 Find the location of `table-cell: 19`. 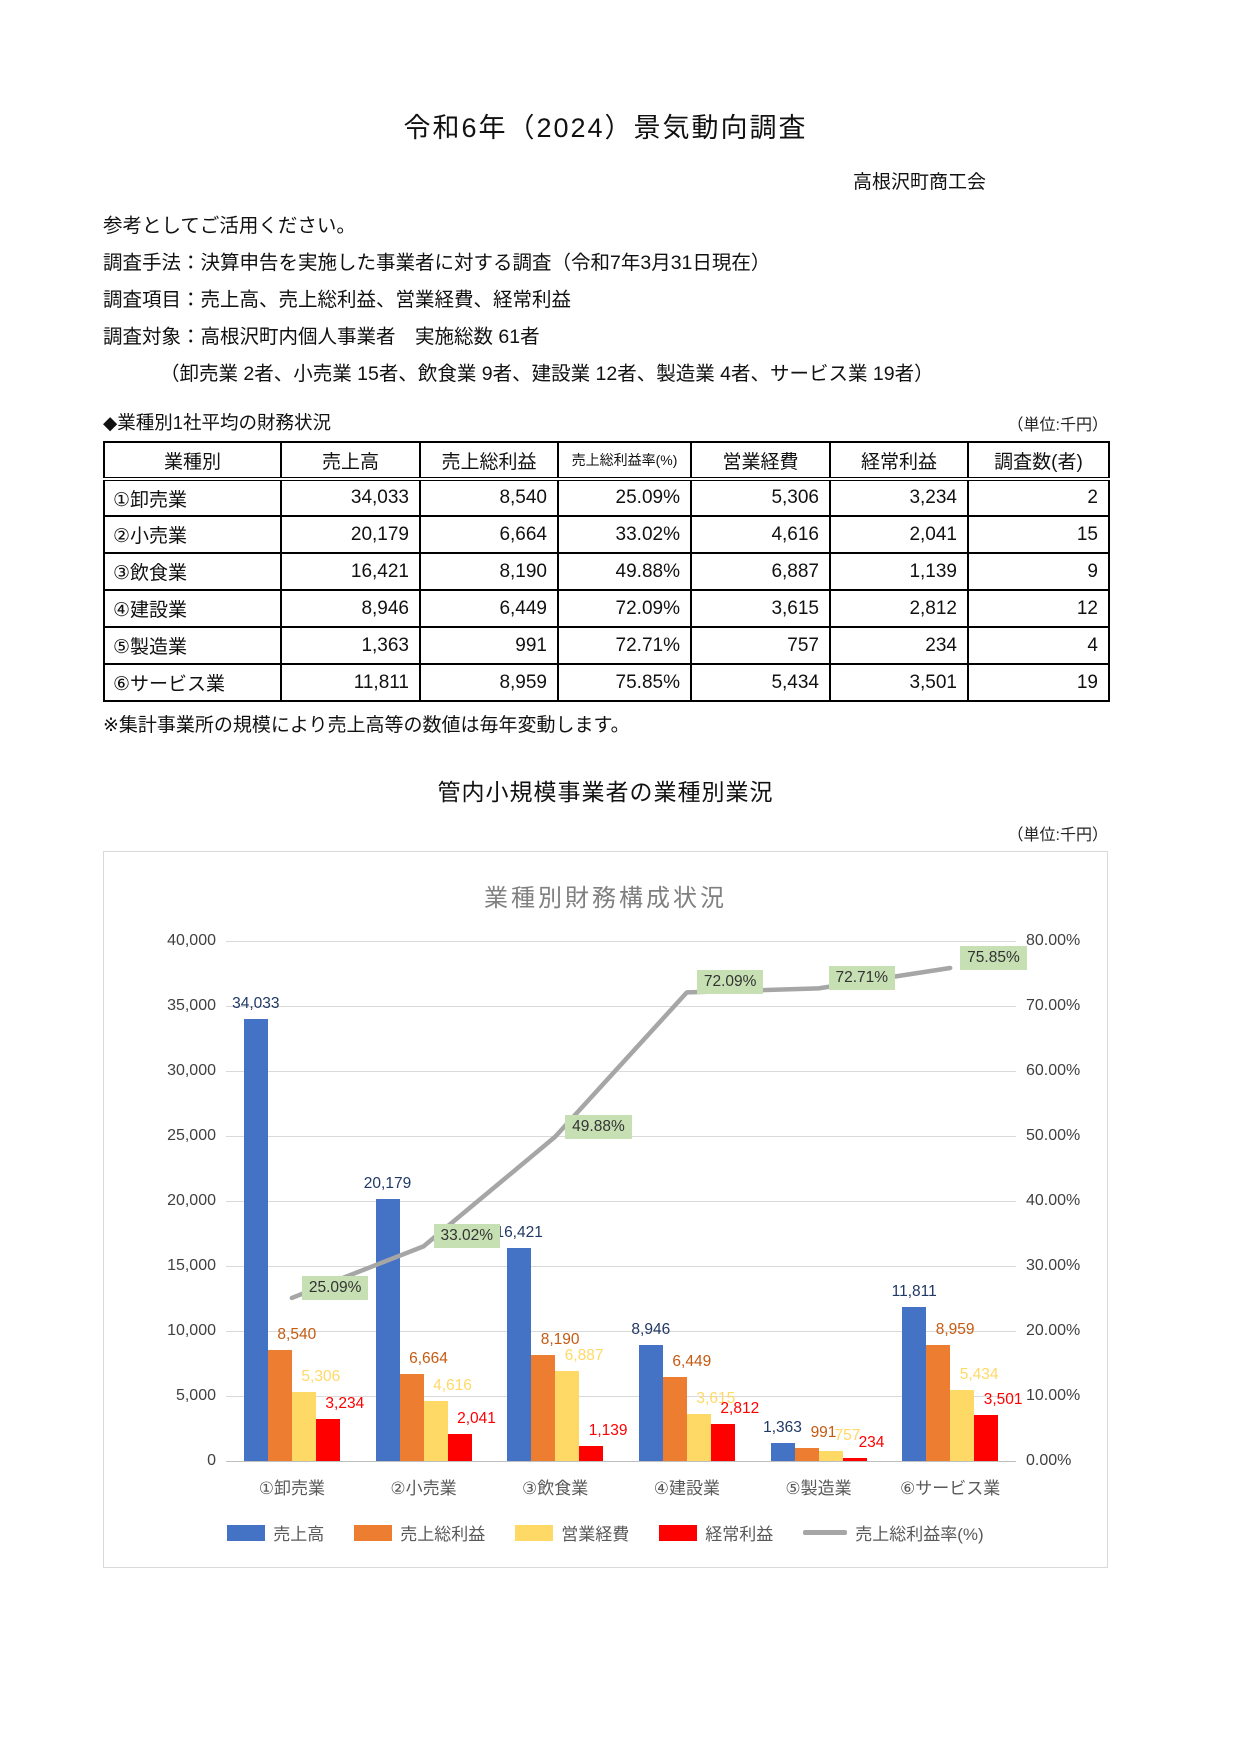

table-cell: 19 is located at coordinates (1038, 682).